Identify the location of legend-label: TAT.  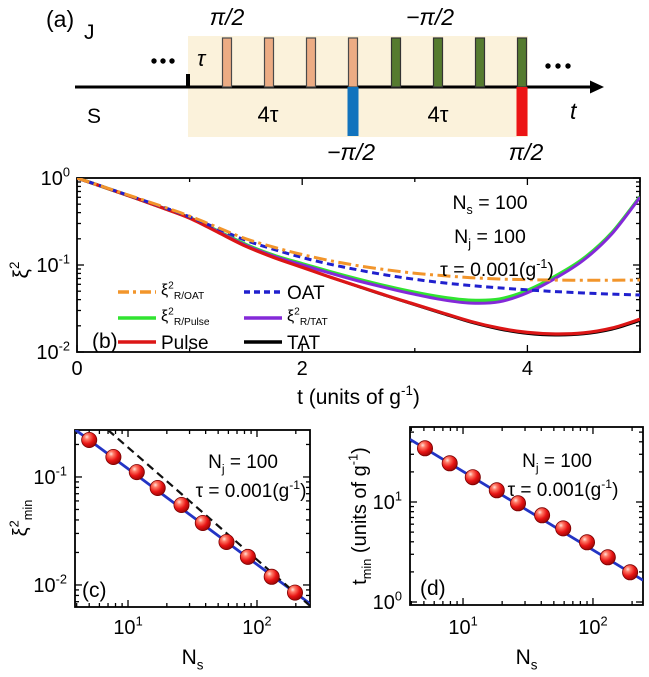
(303, 343).